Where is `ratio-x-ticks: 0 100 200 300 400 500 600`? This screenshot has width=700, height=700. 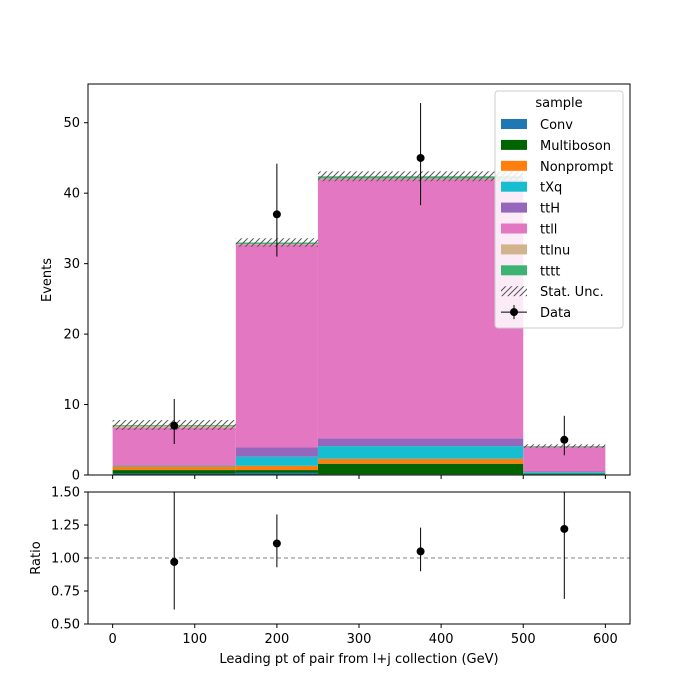
ratio-x-ticks: 0 100 200 300 400 500 600 is located at coordinates (363, 635).